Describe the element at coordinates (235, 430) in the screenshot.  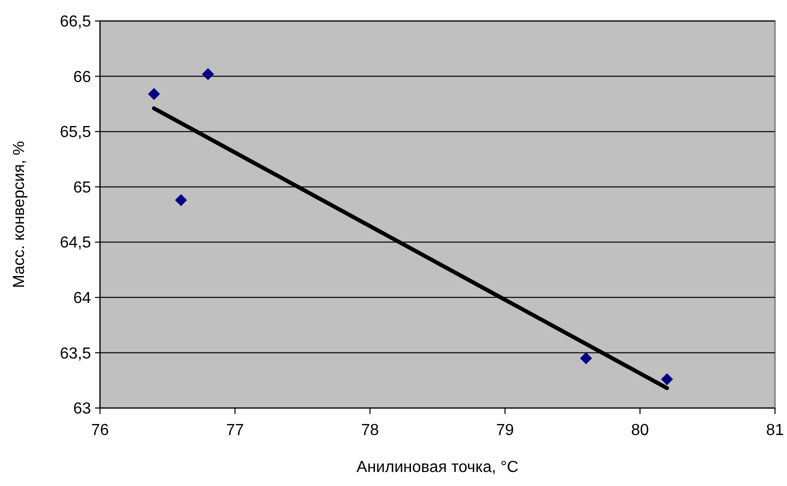
I see `x-tick-label: 77` at that location.